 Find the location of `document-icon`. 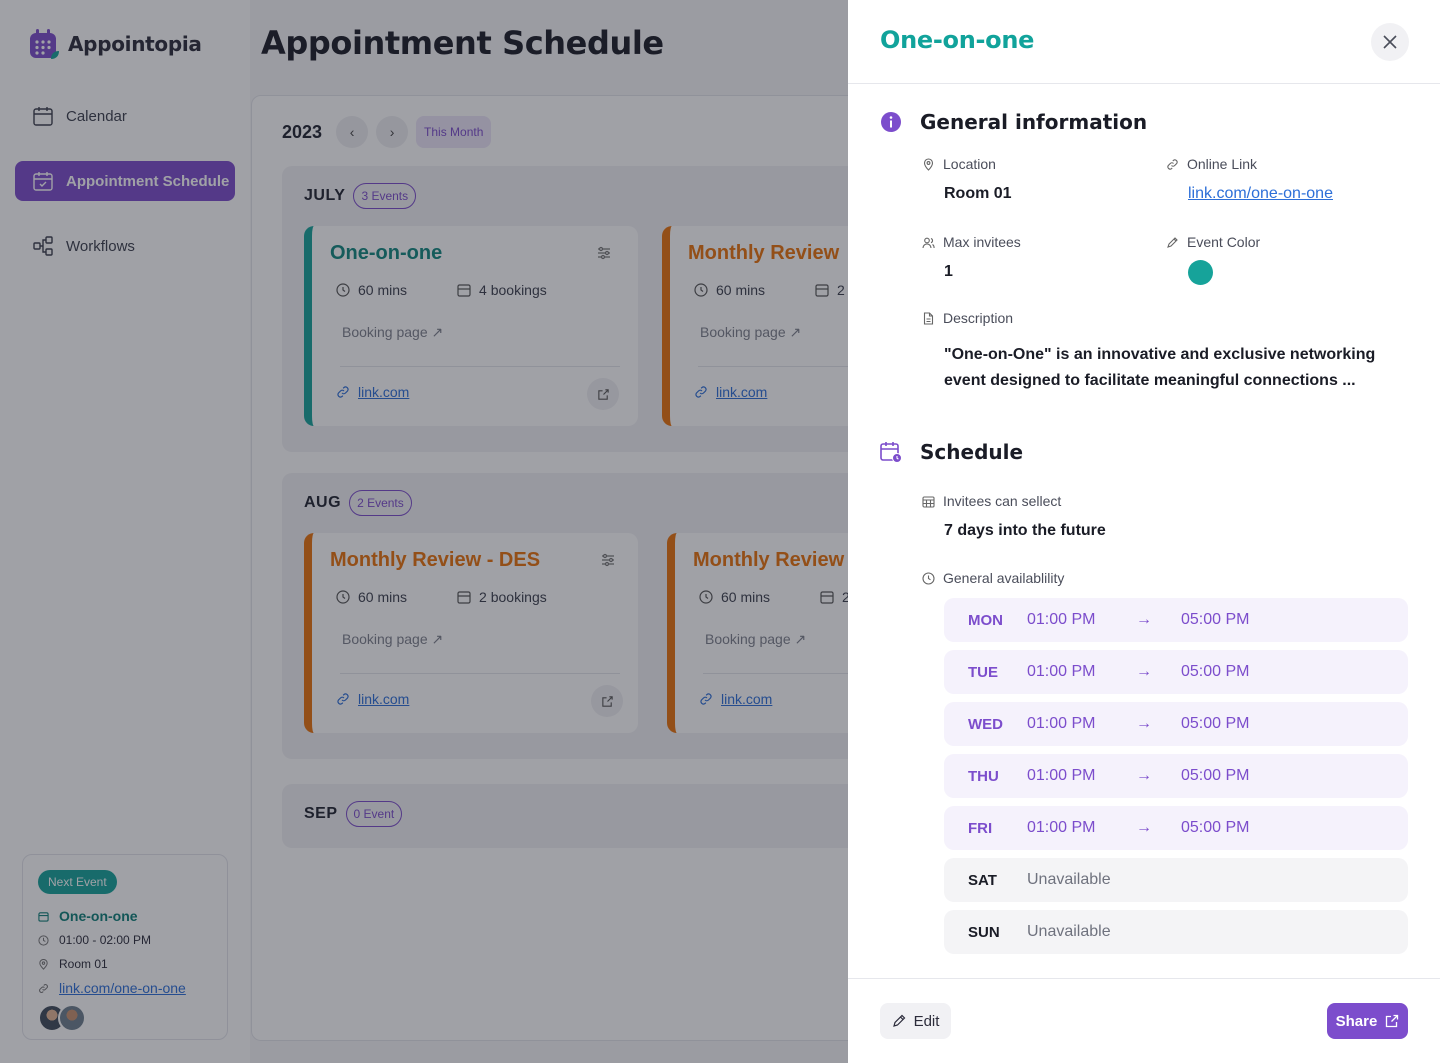

document-icon is located at coordinates (928, 318).